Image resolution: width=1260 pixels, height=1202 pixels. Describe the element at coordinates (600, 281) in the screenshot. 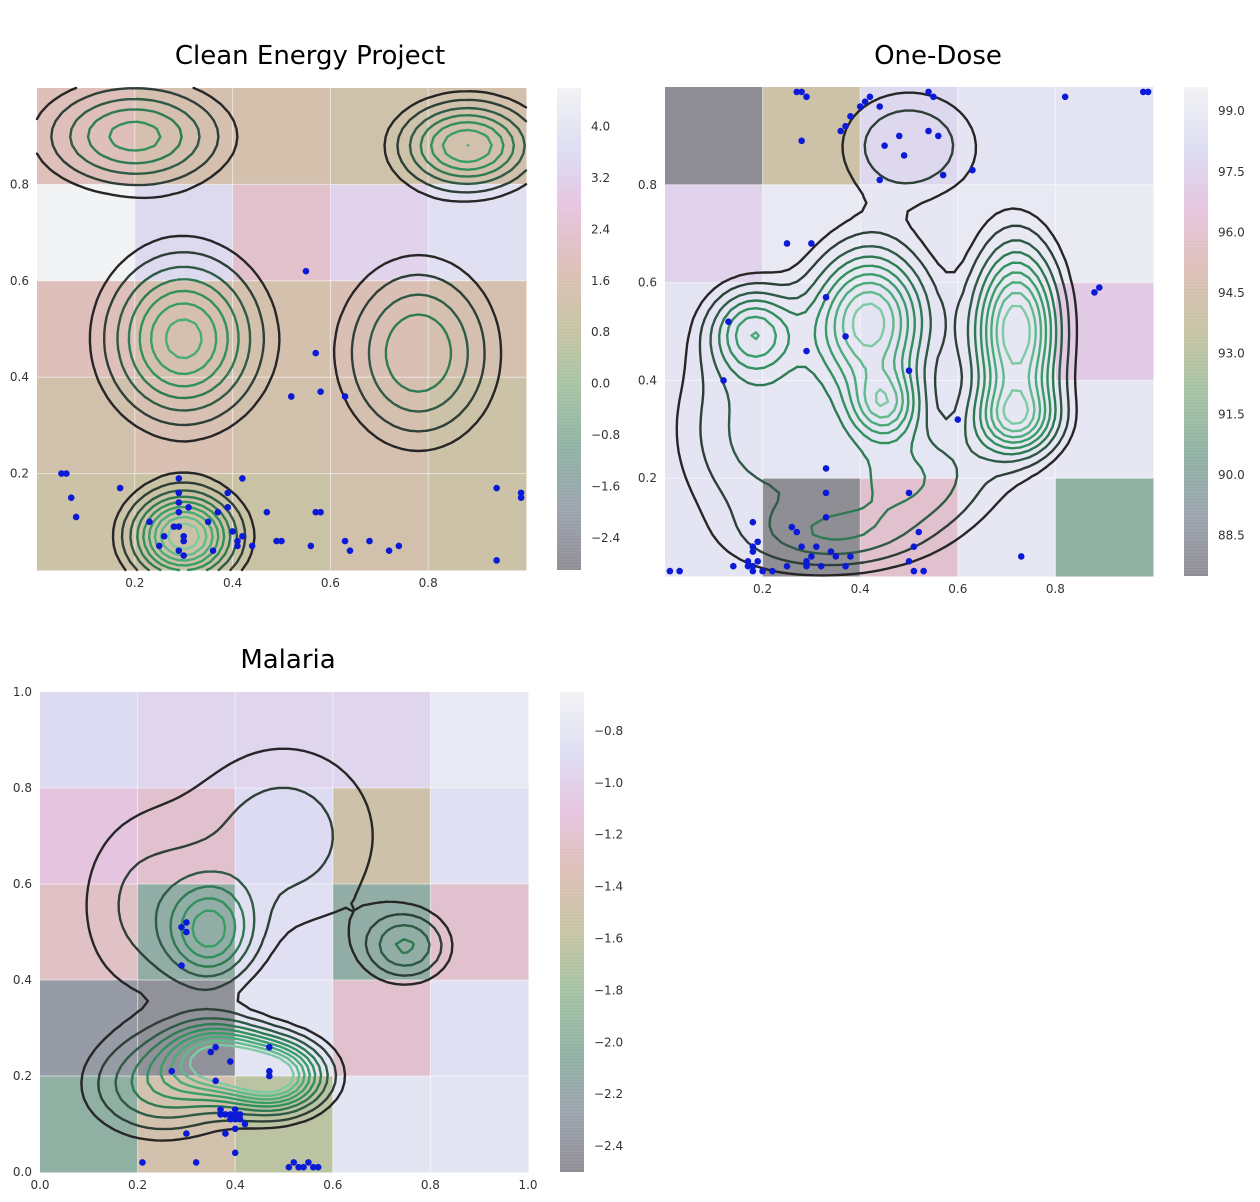

I see `colorbar-tick-label: 1.6` at that location.